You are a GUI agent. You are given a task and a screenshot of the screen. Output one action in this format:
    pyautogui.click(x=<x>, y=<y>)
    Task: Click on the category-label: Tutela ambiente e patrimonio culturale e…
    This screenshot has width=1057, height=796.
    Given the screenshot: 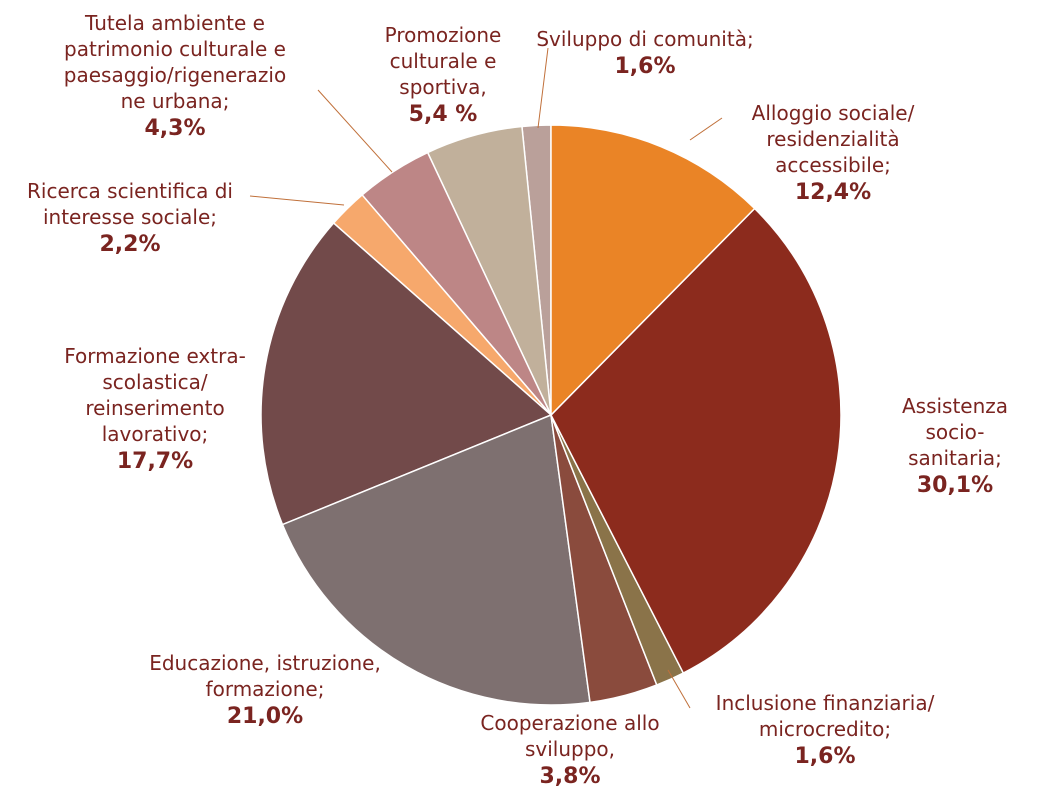 What is the action you would take?
    pyautogui.click(x=175, y=62)
    